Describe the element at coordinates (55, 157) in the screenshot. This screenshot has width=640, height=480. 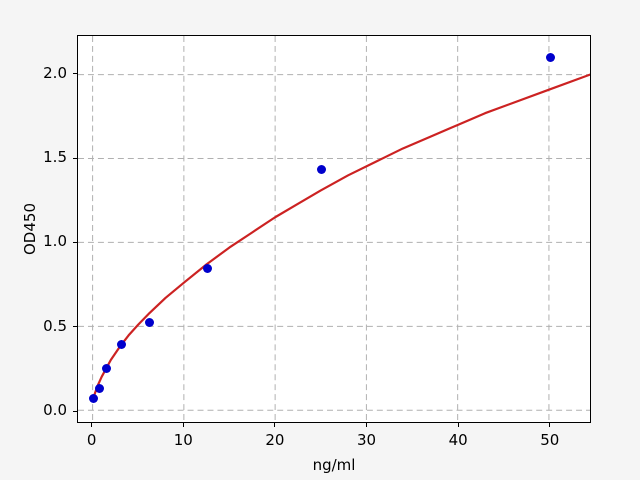
I see `y-tick-label: 1.5` at that location.